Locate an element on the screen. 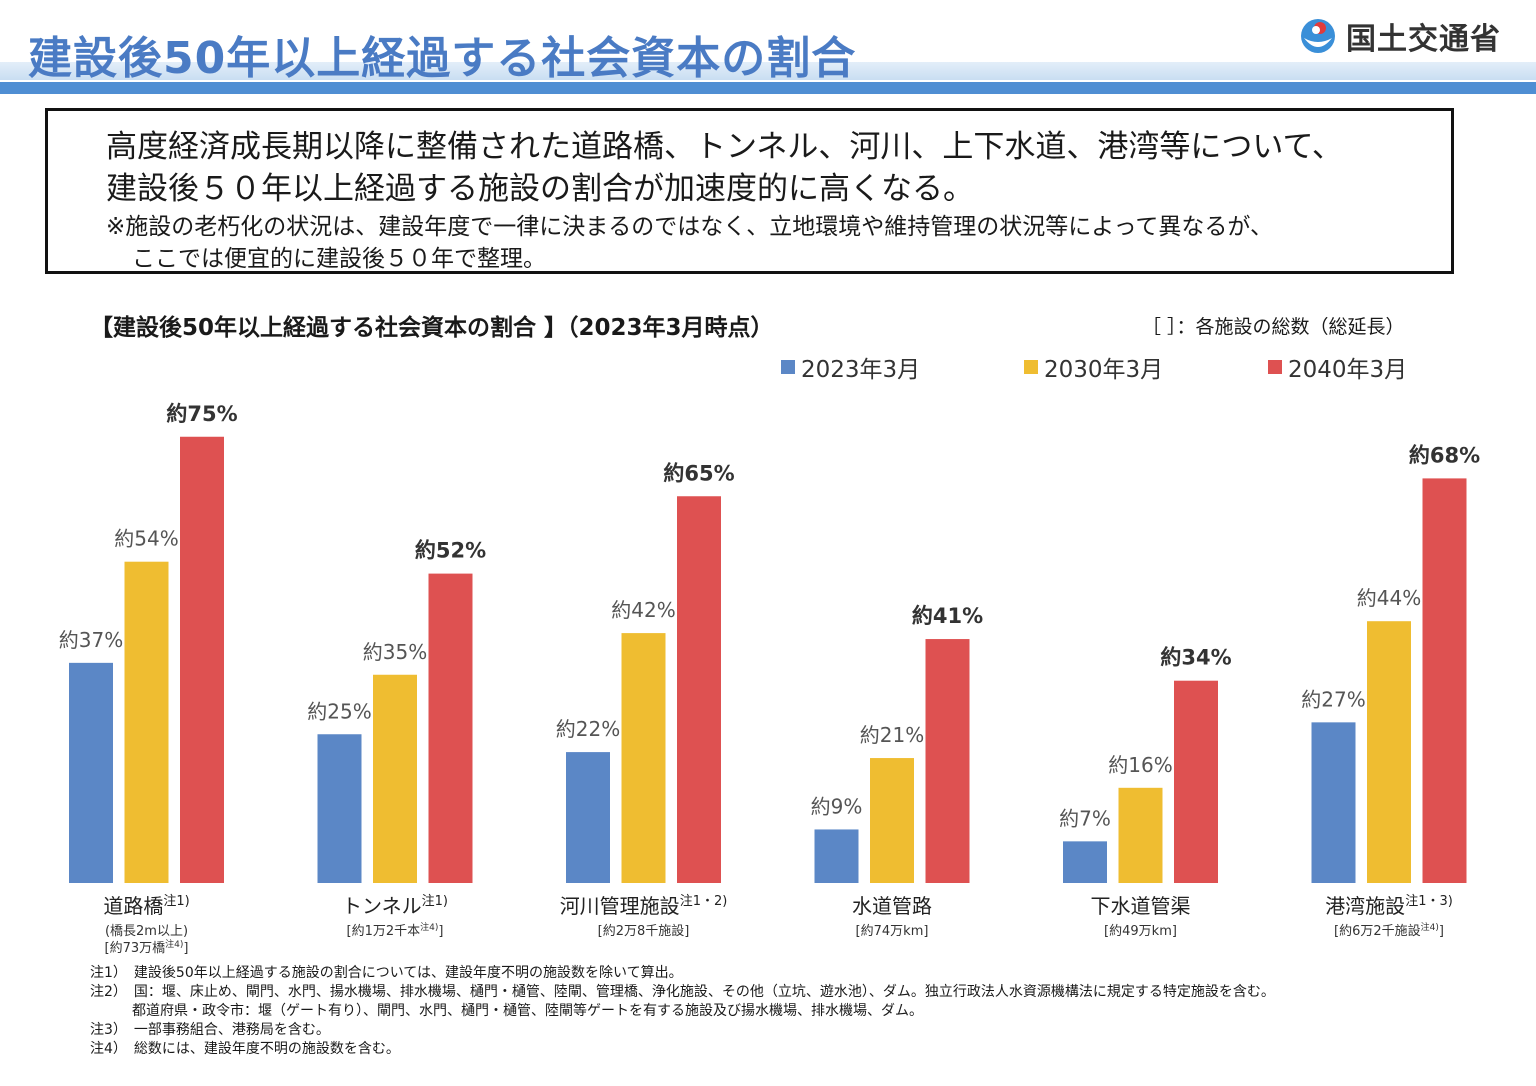  category-label-1: トンネル注1) is located at coordinates (395, 906).